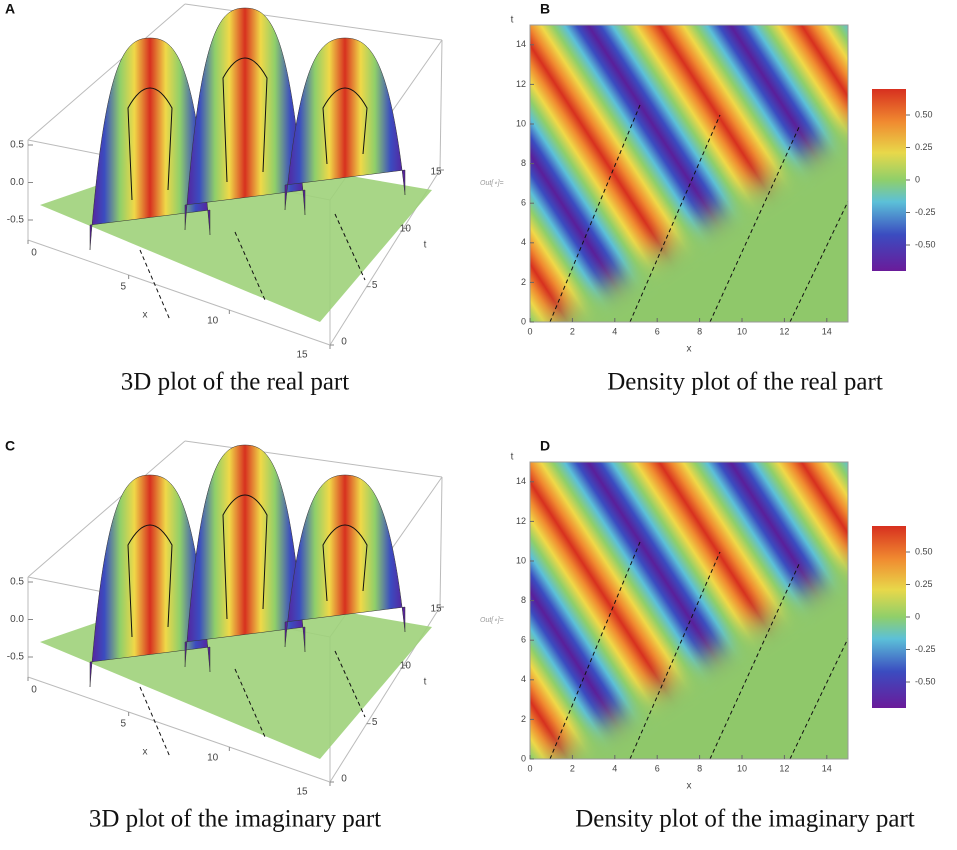  Describe the element at coordinates (10, 446) in the screenshot. I see `panel-label: C` at that location.